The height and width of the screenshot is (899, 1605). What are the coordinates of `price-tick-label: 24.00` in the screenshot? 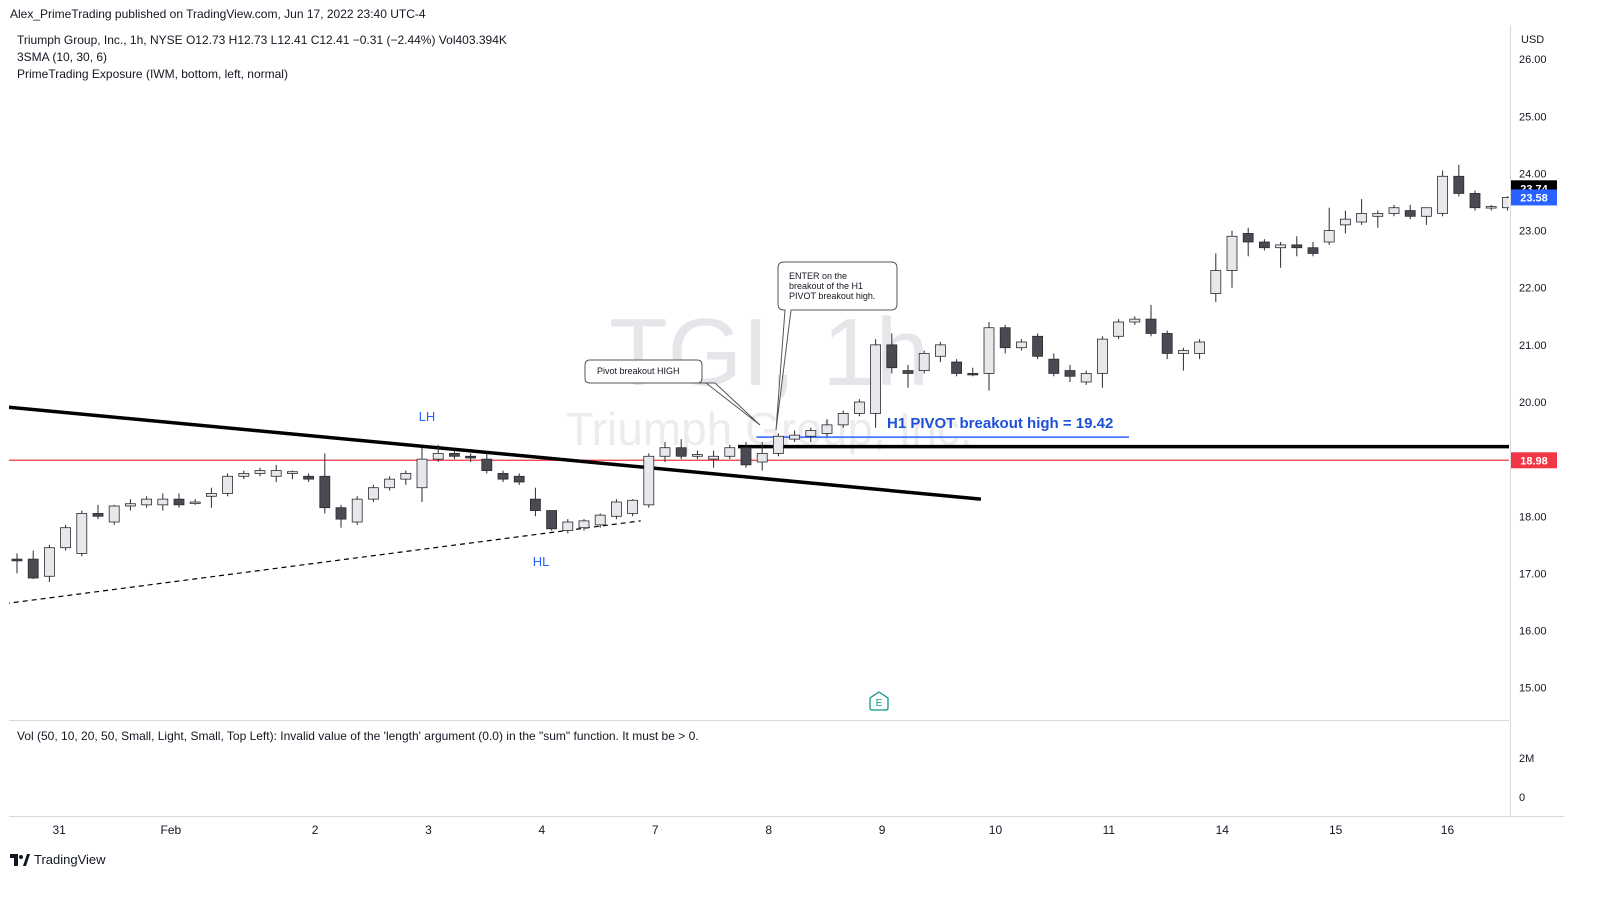 It's located at (1533, 174).